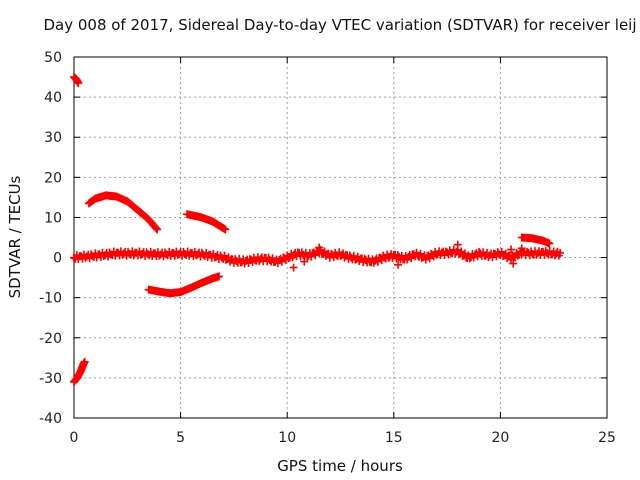 This screenshot has height=480, width=640. Describe the element at coordinates (53, 138) in the screenshot. I see `y-tick-label: 30` at that location.